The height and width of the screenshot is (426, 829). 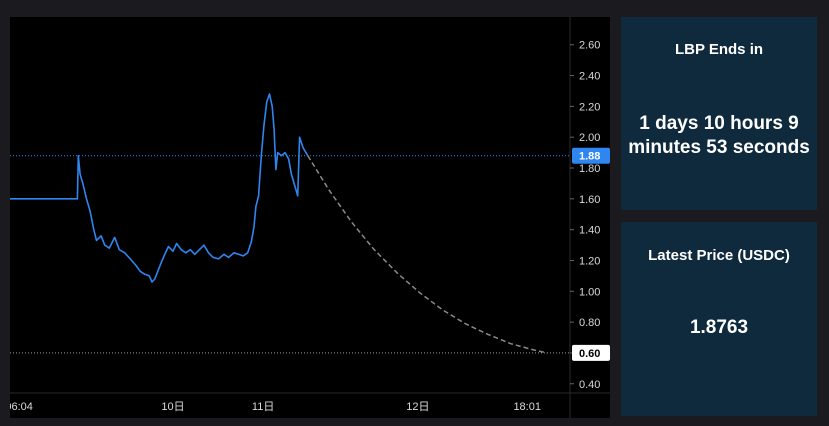 I want to click on x-tick-label: 10日, so click(x=172, y=407).